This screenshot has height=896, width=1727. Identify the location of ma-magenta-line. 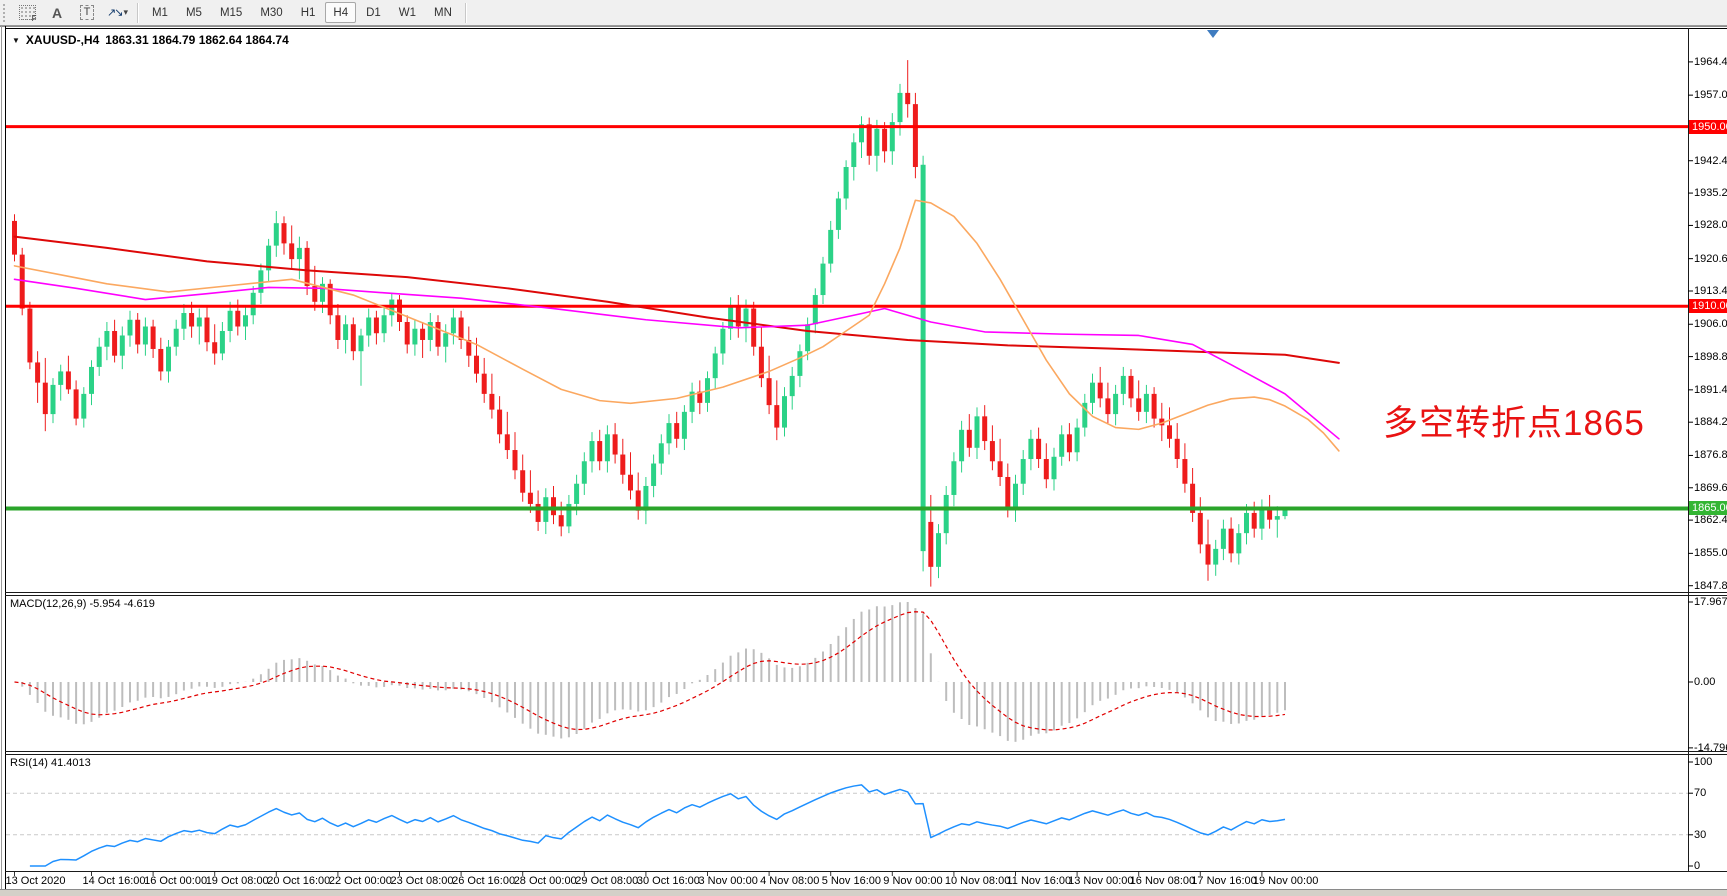
(676, 359).